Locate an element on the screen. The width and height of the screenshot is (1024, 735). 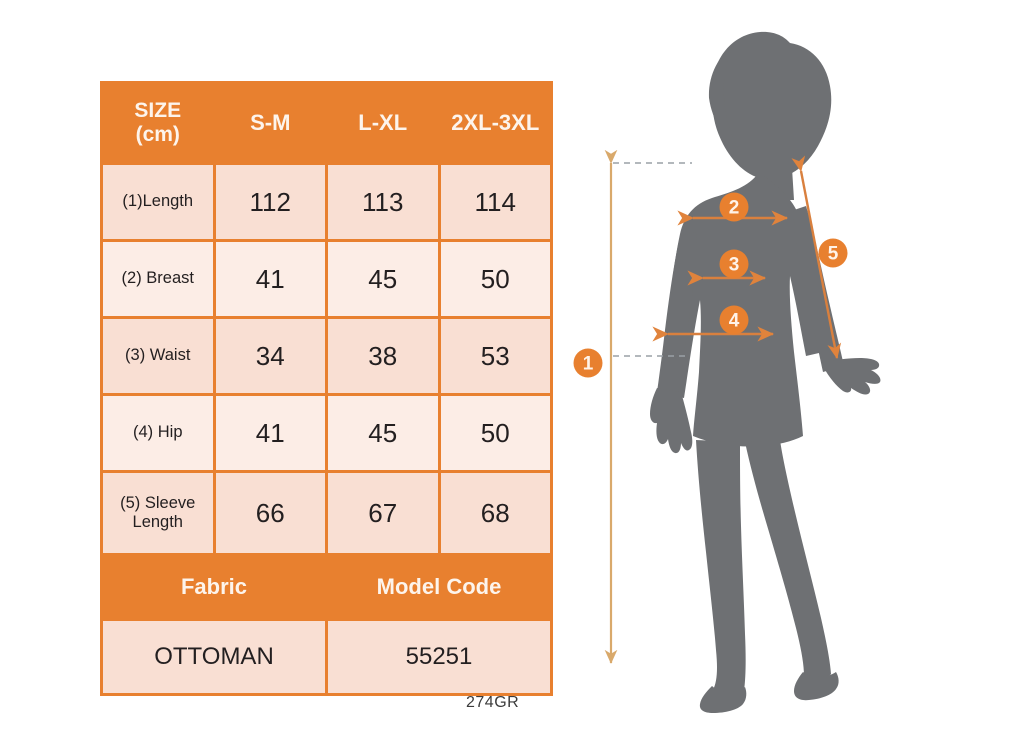
cell-waist-s-m: 34 is located at coordinates (270, 356).